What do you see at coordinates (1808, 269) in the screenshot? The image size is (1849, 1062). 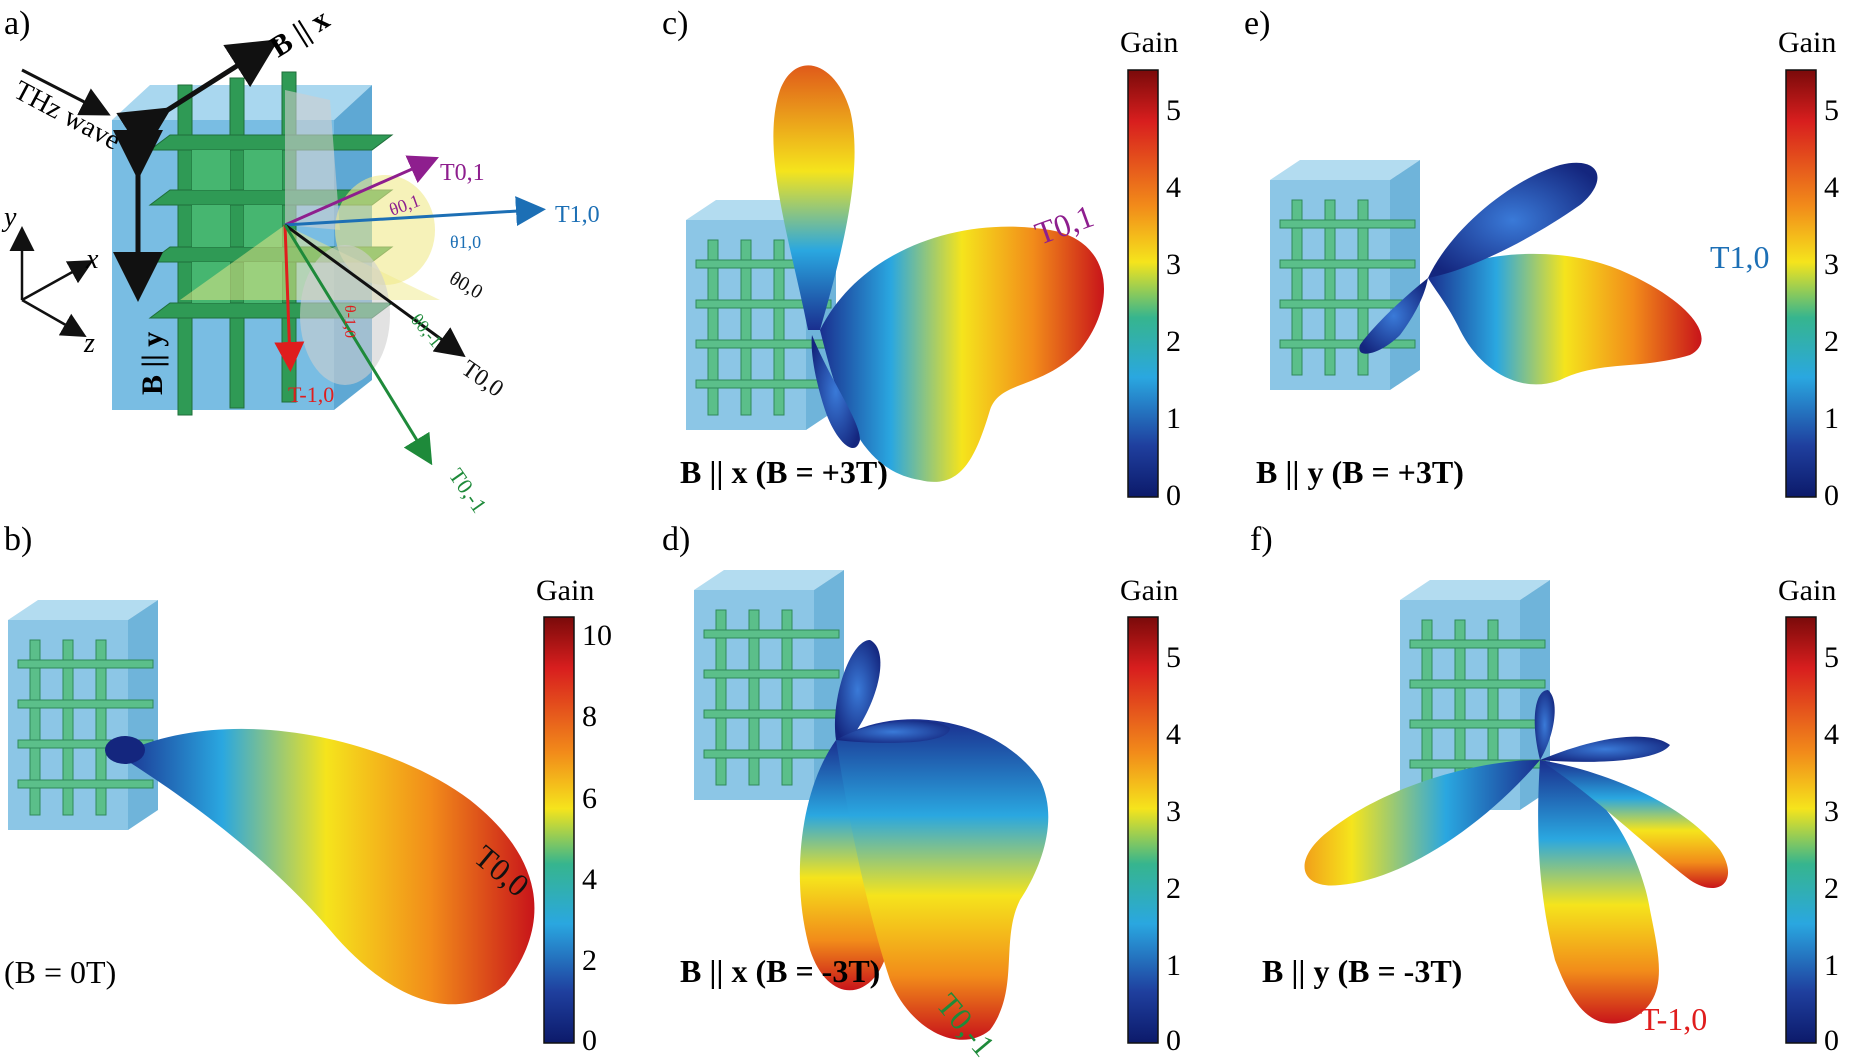 I see `colorbar-e: Gain 5 4 3 2 1 0` at bounding box center [1808, 269].